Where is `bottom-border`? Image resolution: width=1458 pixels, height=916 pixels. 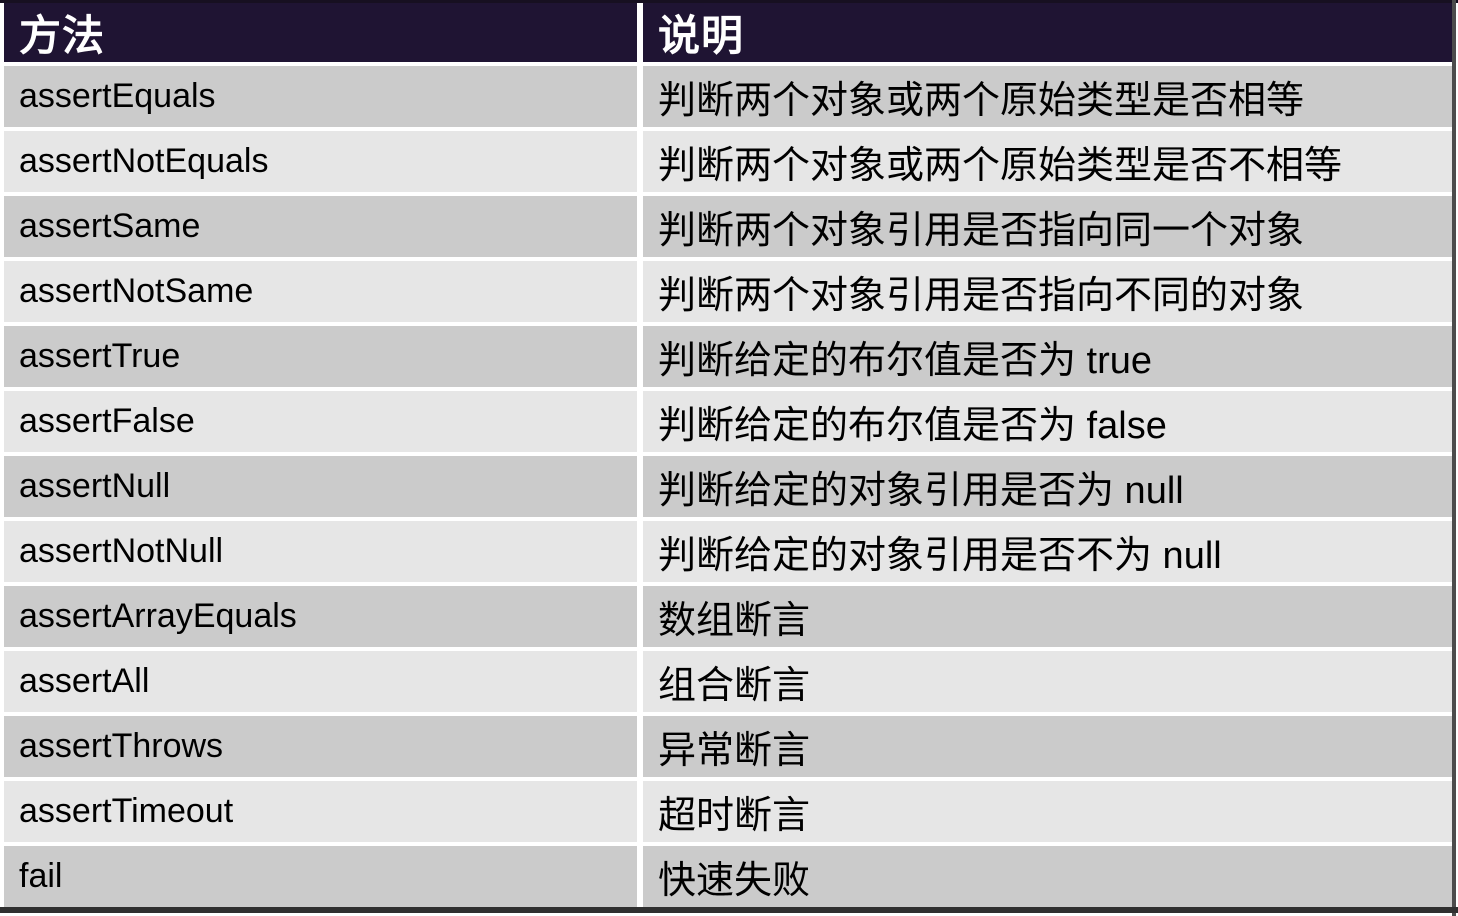 bottom-border is located at coordinates (729, 910).